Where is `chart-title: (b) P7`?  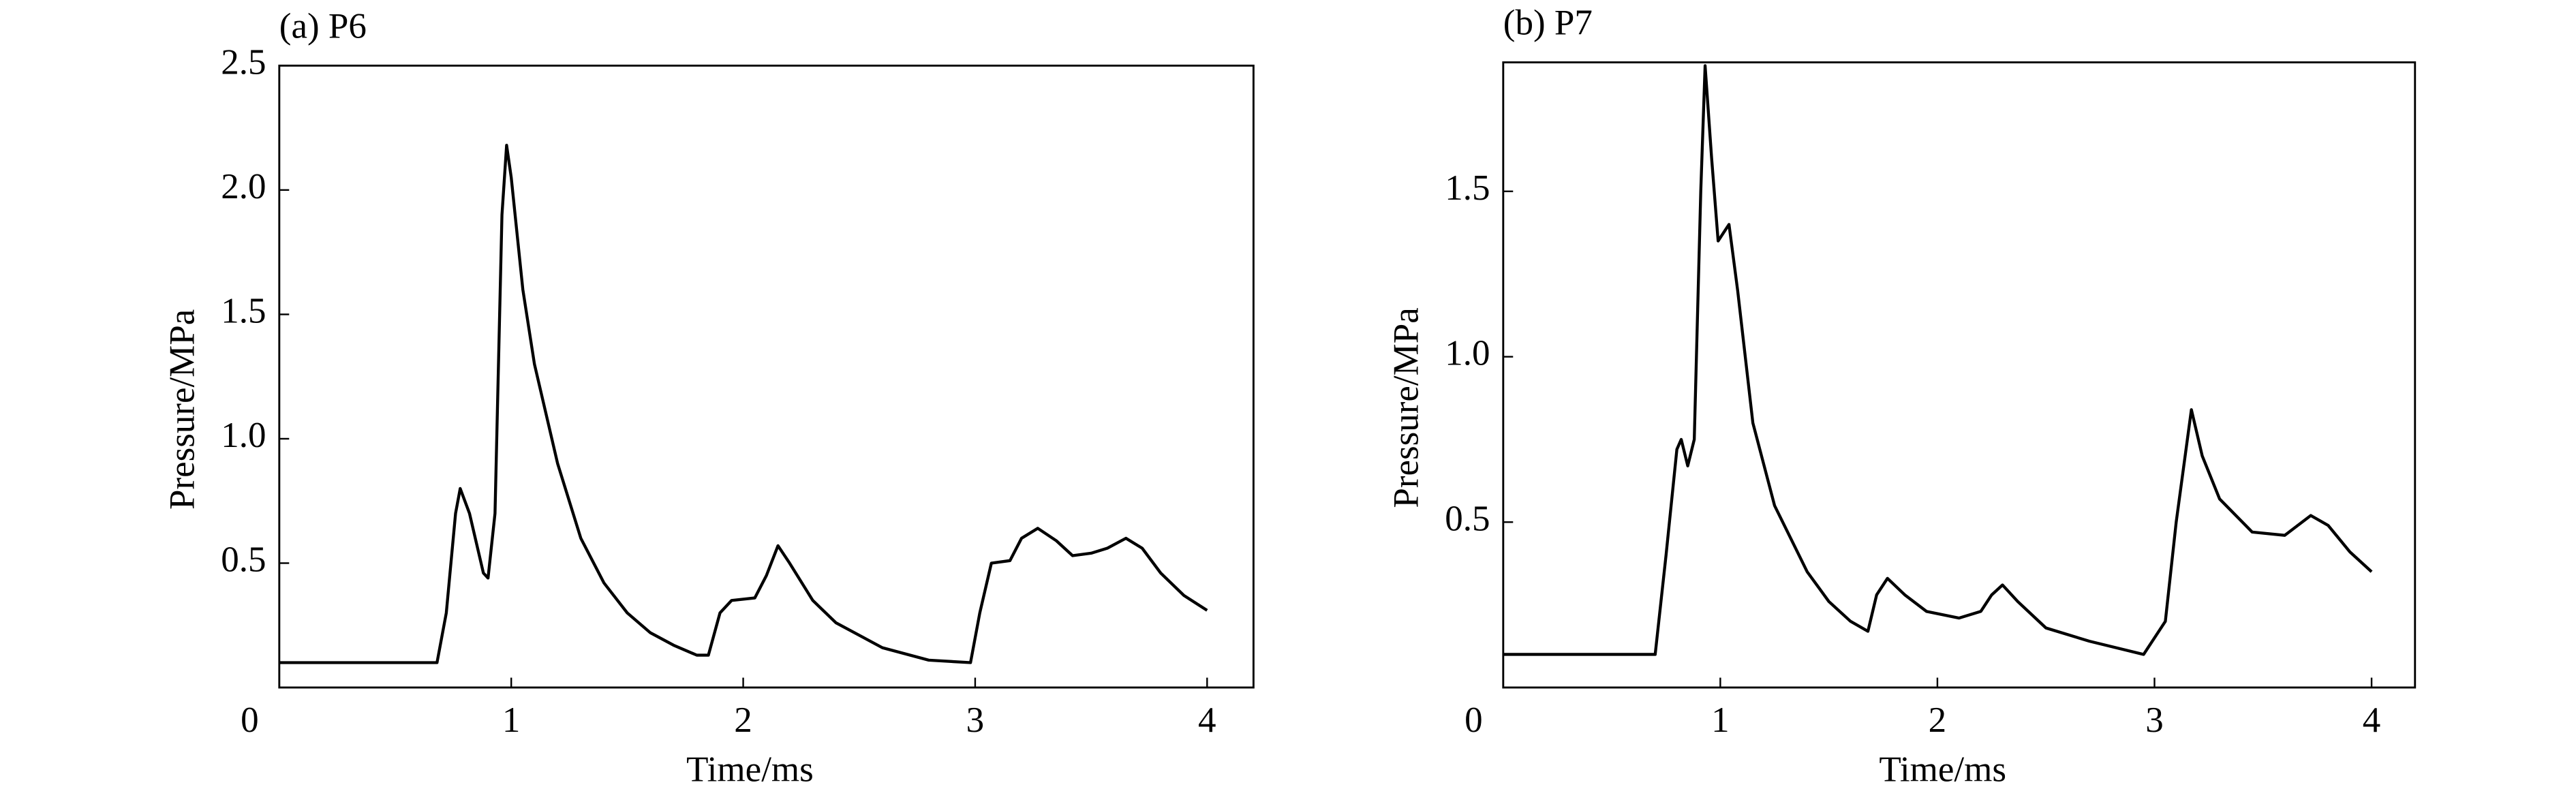
chart-title: (b) P7 is located at coordinates (1548, 23).